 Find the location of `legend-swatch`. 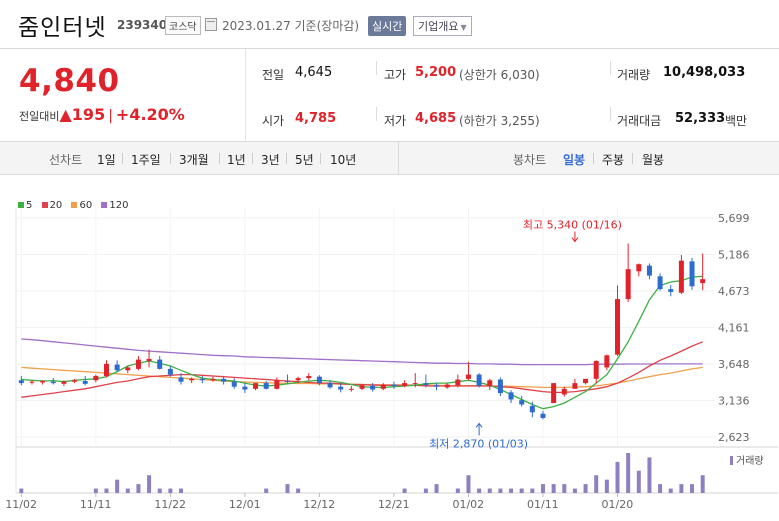

legend-swatch is located at coordinates (74, 205).